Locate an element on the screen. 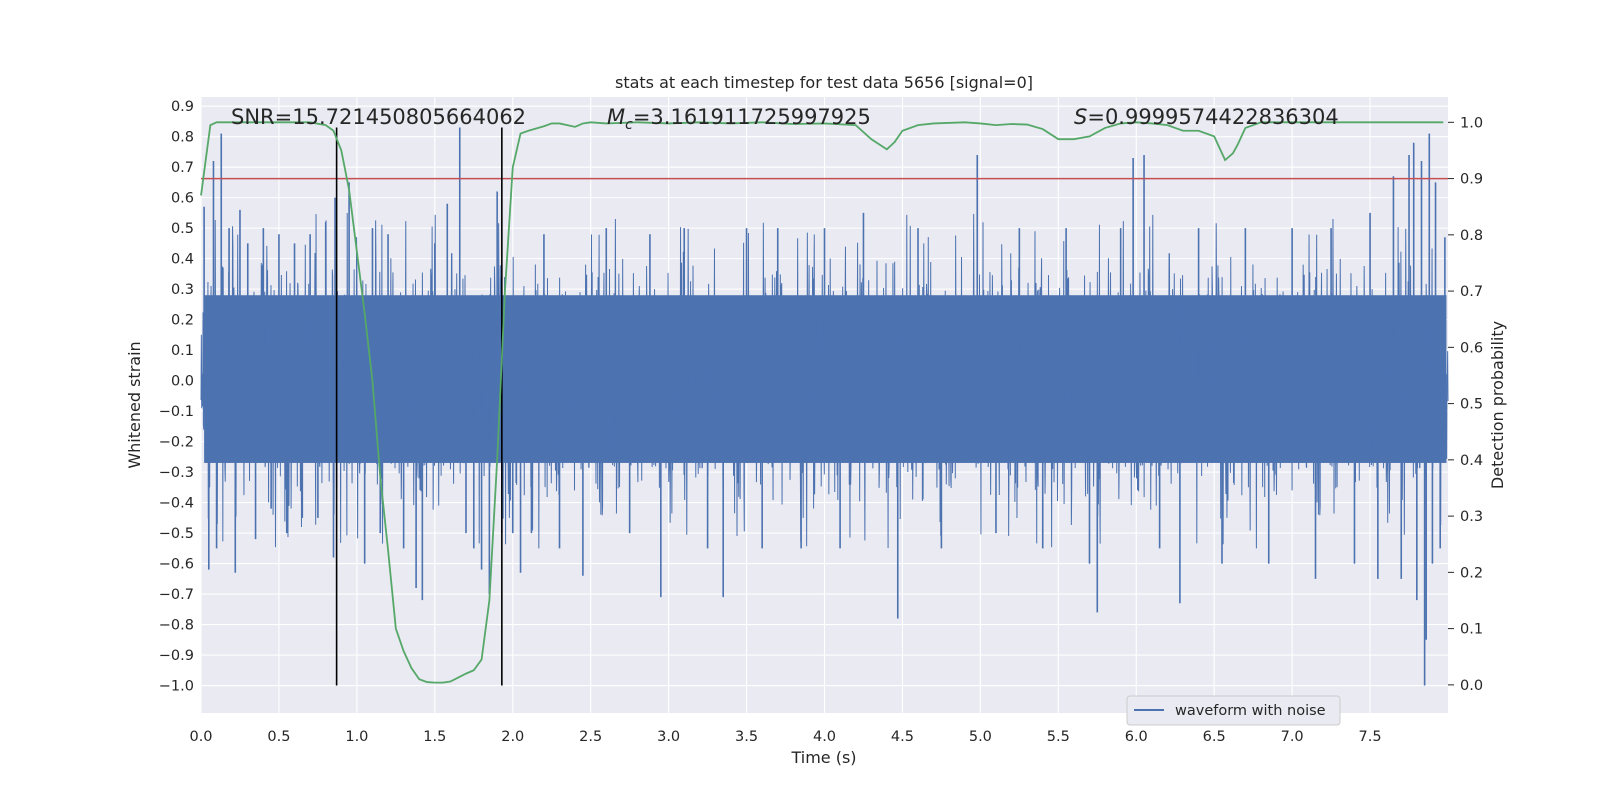  legend-box is located at coordinates (1233, 710).